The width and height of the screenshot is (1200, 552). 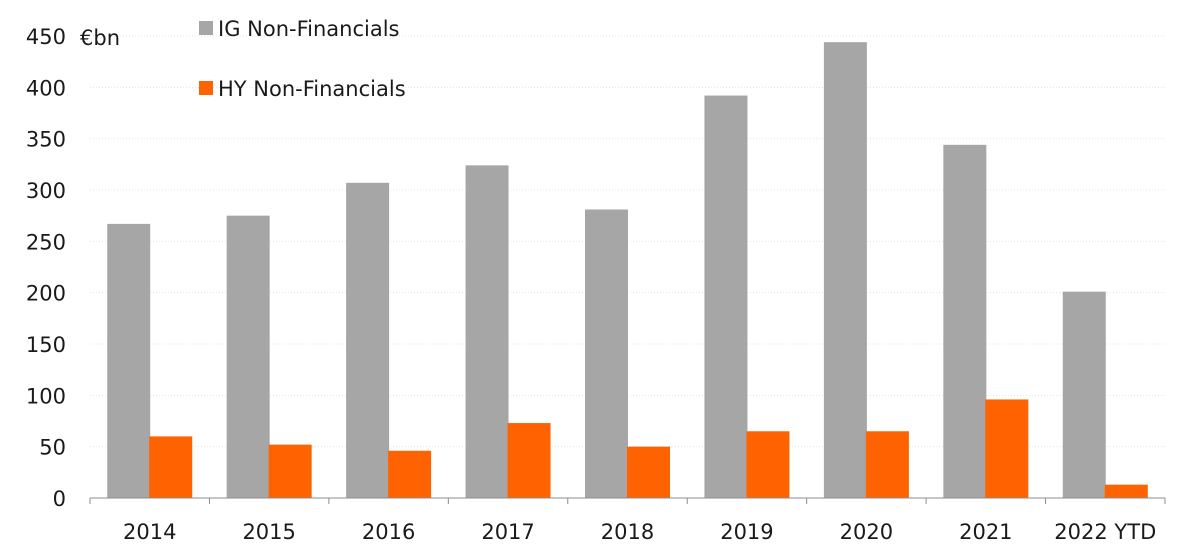 I want to click on bar-hy-2015, so click(x=290, y=471).